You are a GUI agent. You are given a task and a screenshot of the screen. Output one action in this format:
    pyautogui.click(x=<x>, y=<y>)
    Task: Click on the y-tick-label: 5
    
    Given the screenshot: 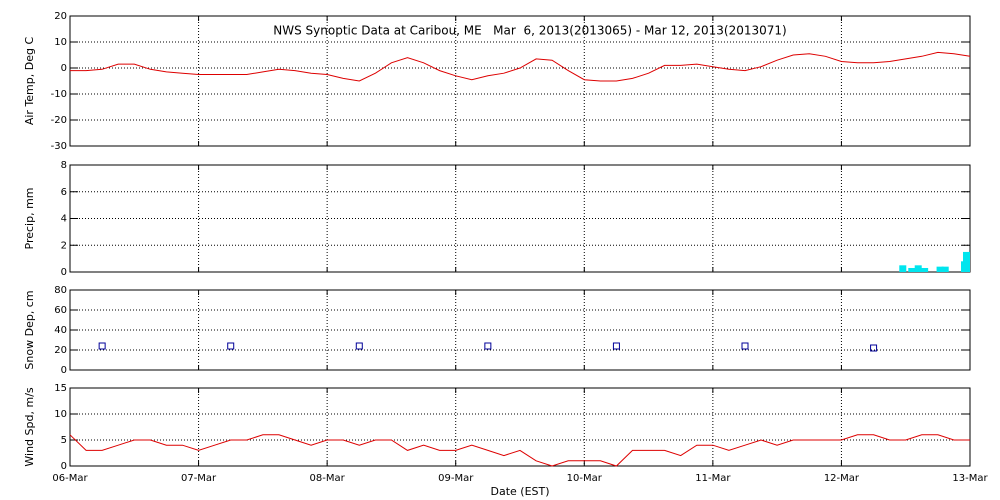 What is the action you would take?
    pyautogui.click(x=64, y=440)
    